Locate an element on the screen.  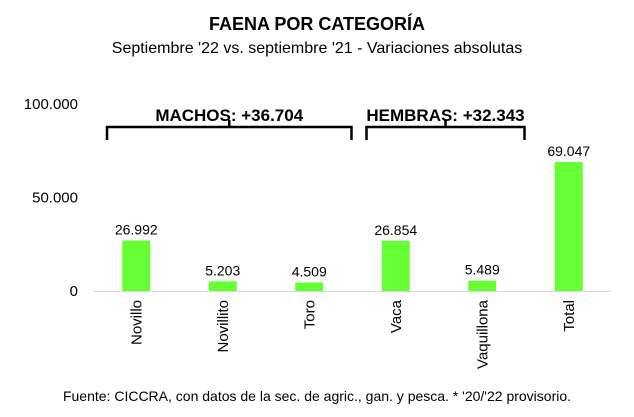
x-tick-label: Vaquillona is located at coordinates (482, 334).